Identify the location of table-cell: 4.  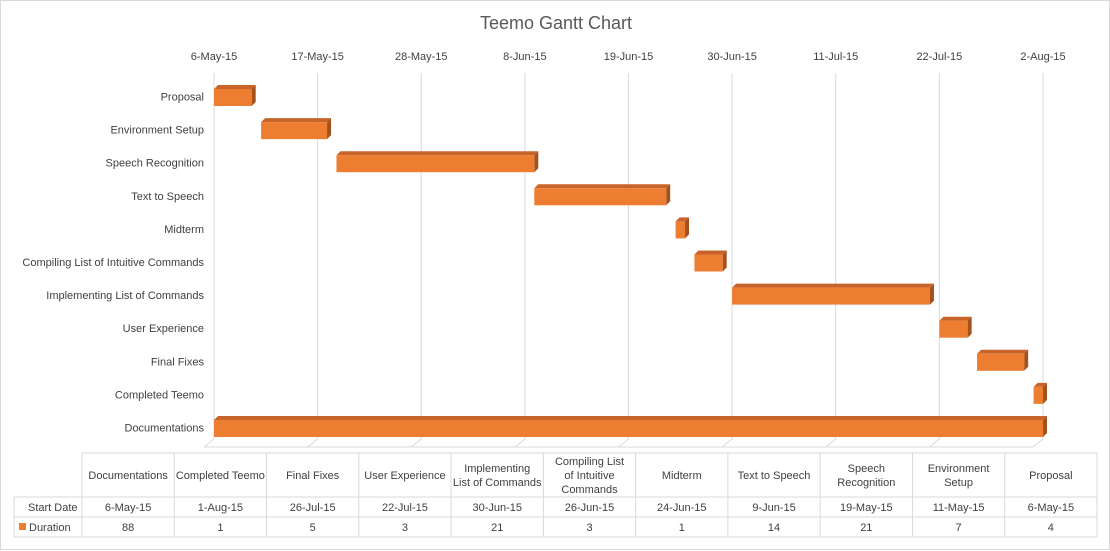
(1051, 528).